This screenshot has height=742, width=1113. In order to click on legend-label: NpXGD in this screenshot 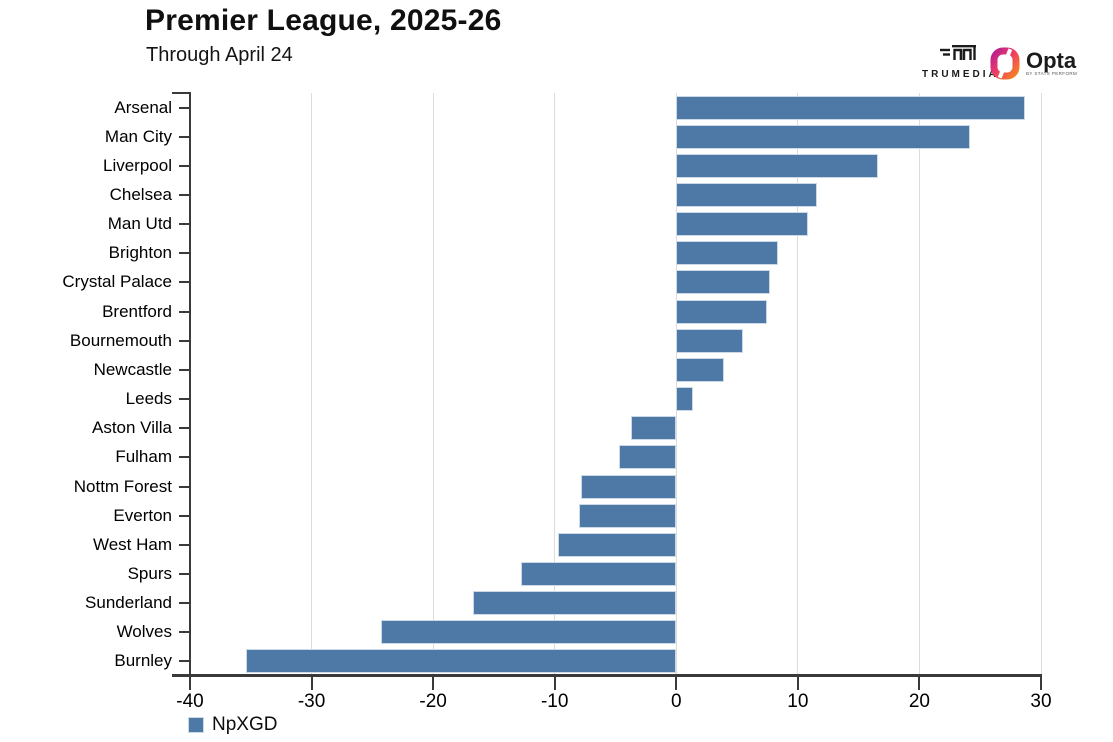, I will do `click(245, 724)`.